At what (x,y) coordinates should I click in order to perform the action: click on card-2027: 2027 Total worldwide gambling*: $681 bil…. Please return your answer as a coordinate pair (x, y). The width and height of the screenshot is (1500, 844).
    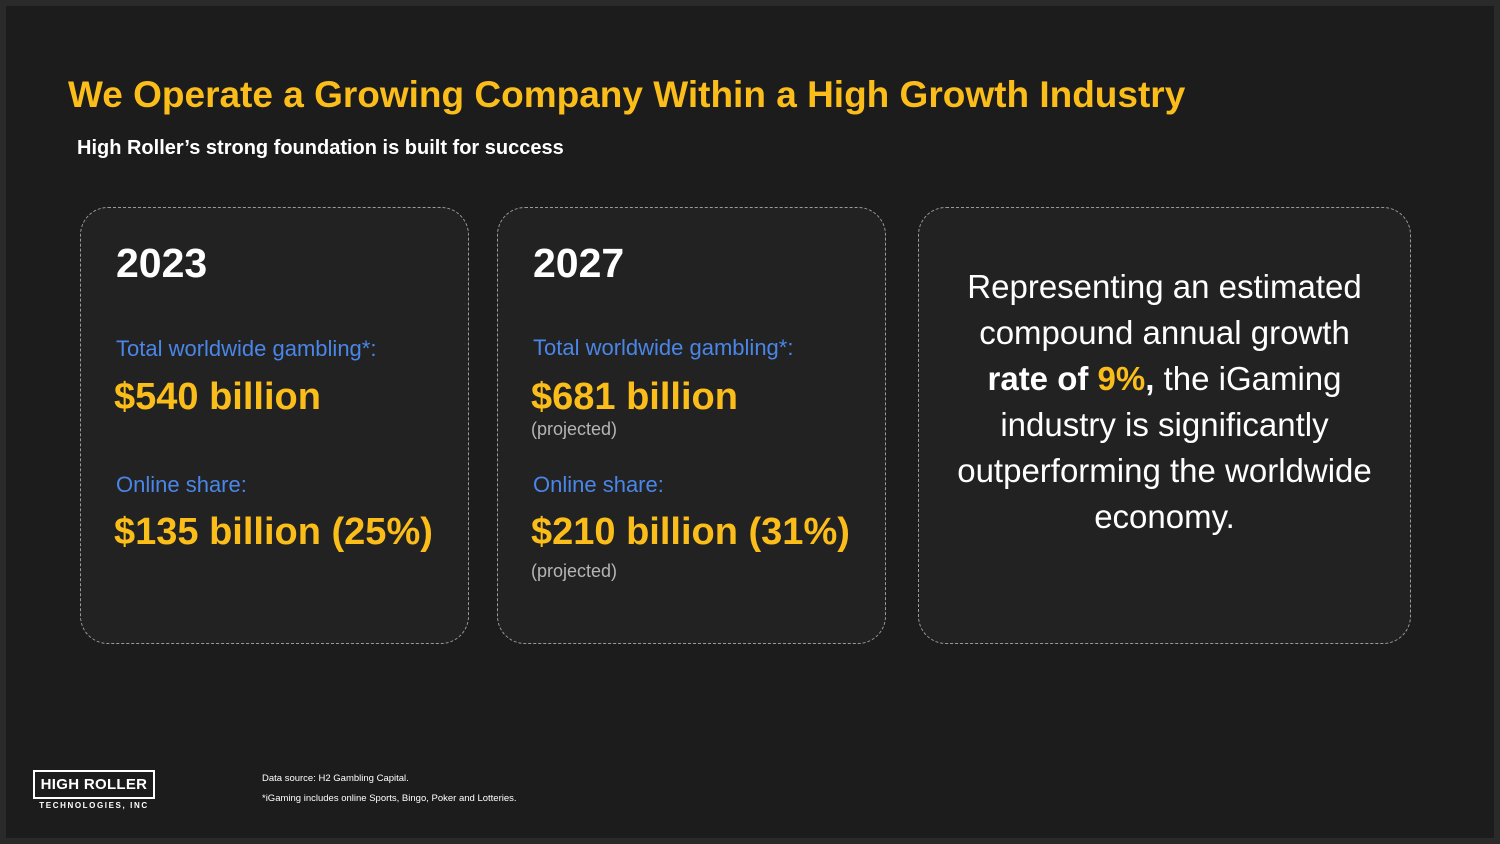
    Looking at the image, I should click on (691, 425).